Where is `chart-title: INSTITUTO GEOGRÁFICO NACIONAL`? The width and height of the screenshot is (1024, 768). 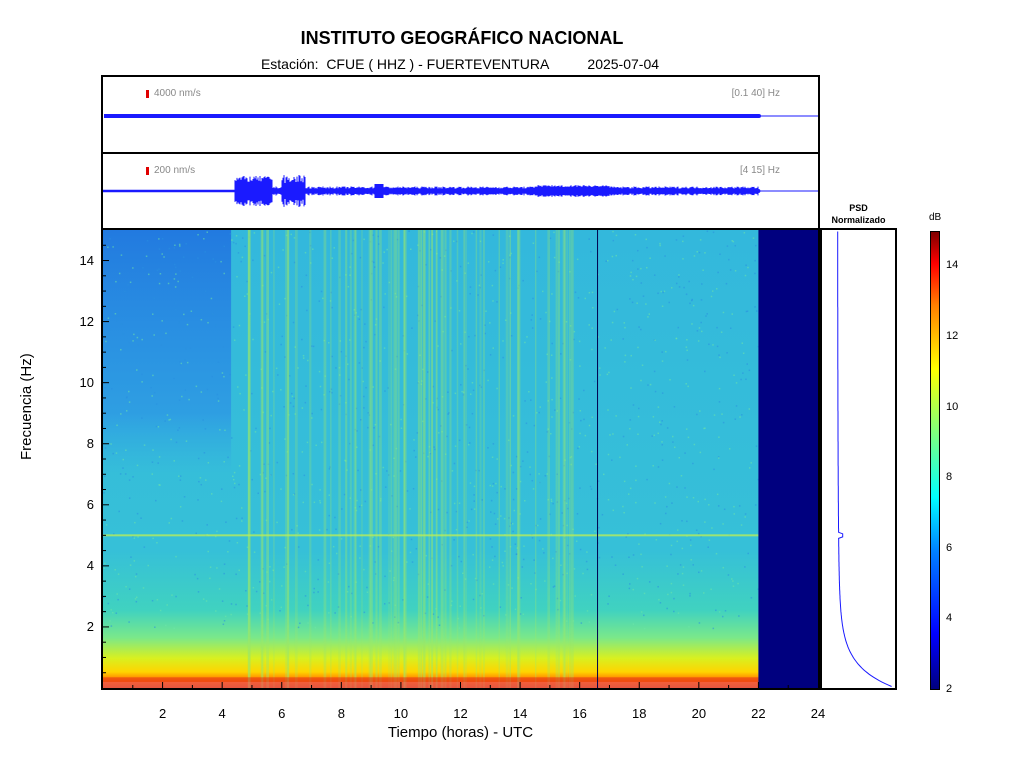 chart-title: INSTITUTO GEOGRÁFICO NACIONAL is located at coordinates (462, 38).